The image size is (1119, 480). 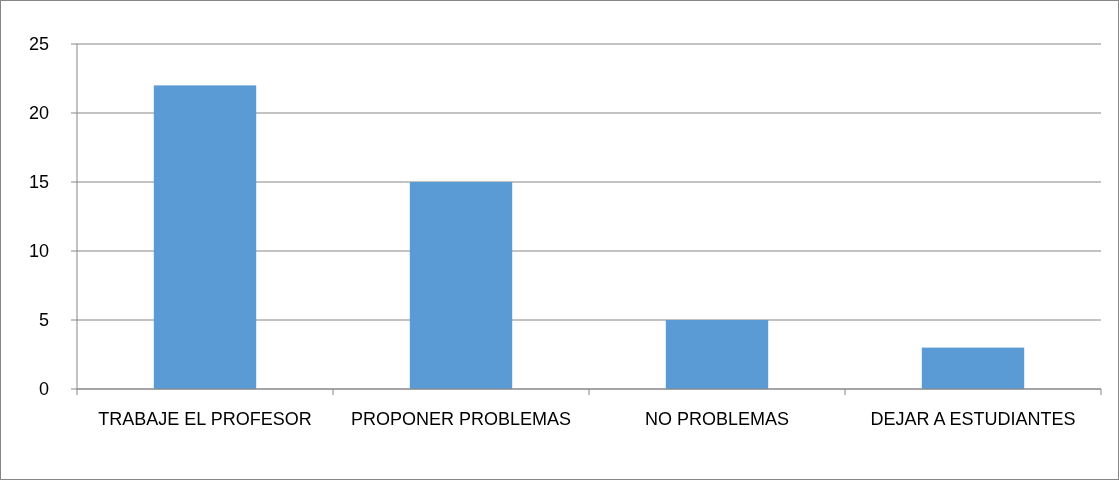 What do you see at coordinates (38, 113) in the screenshot?
I see `y-tick-label: 20` at bounding box center [38, 113].